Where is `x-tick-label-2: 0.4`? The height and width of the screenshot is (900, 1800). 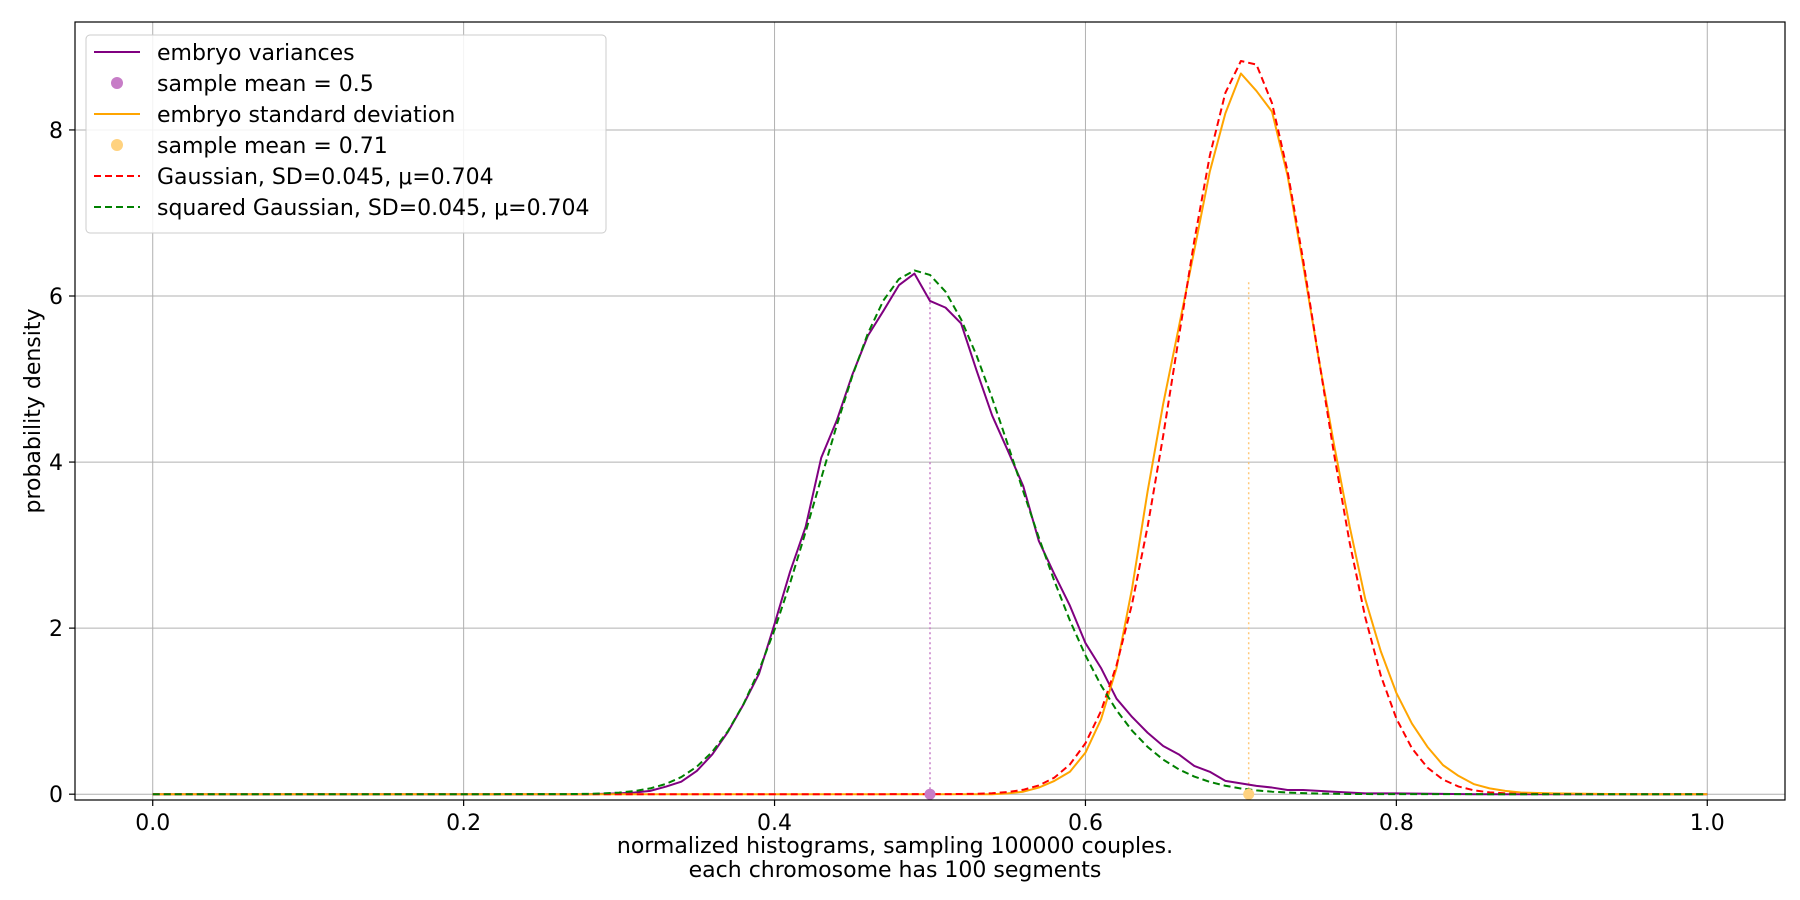
x-tick-label-2: 0.4 is located at coordinates (774, 823).